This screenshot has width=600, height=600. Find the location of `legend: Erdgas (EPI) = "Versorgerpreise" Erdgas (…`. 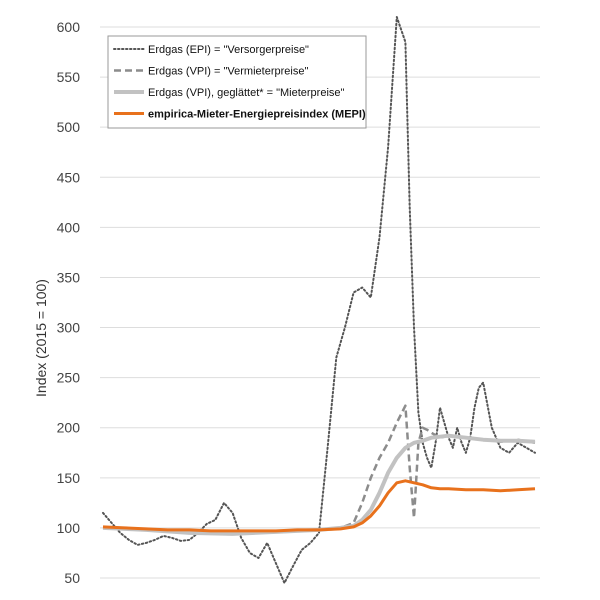

legend: Erdgas (EPI) = "Versorgerpreise" Erdgas (… is located at coordinates (237, 82).